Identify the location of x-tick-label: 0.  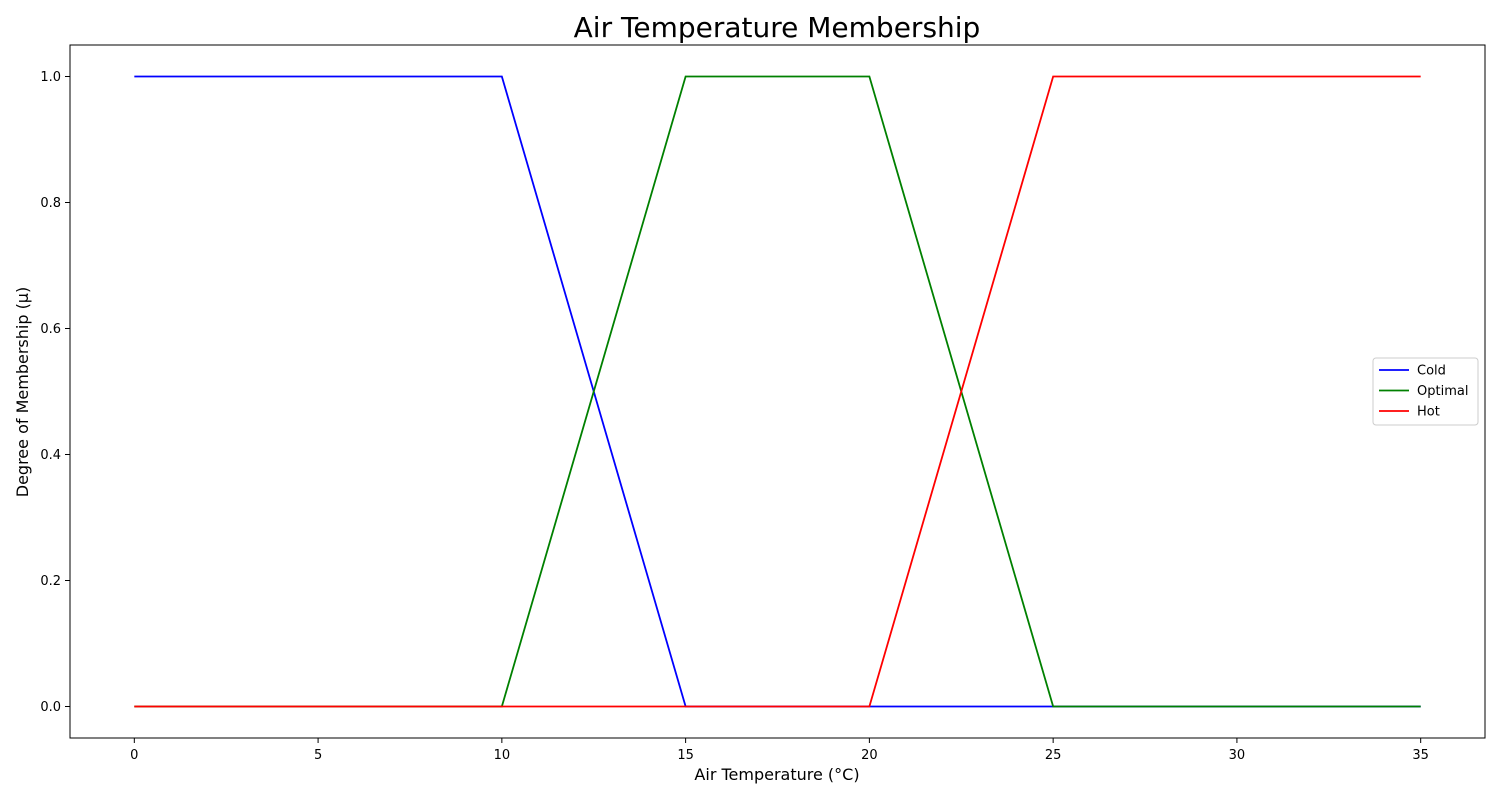
(134, 755).